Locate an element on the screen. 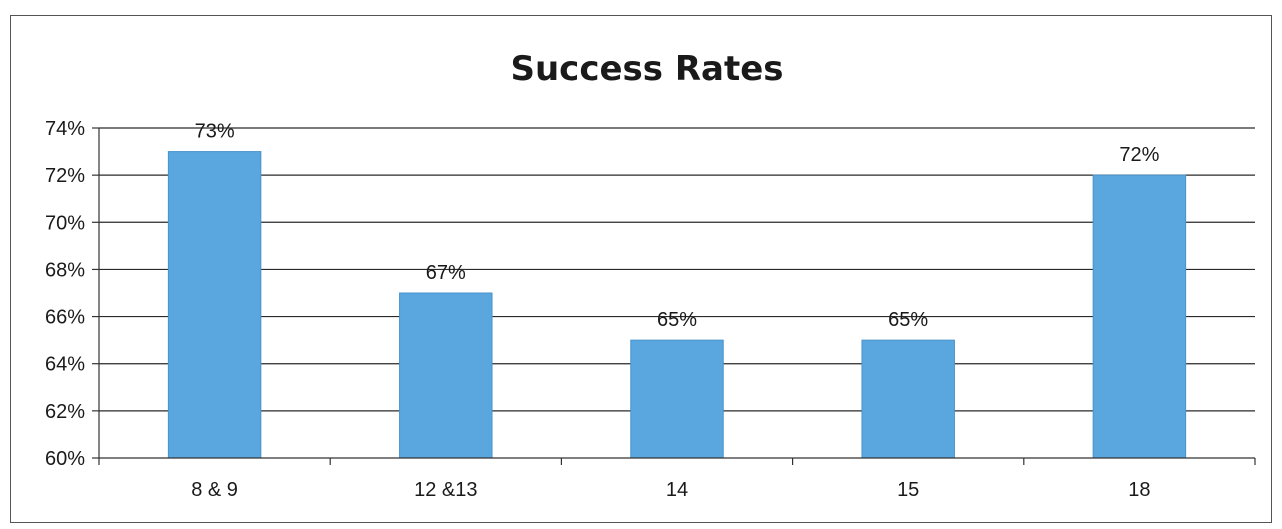  data-label: 73% is located at coordinates (215, 132).